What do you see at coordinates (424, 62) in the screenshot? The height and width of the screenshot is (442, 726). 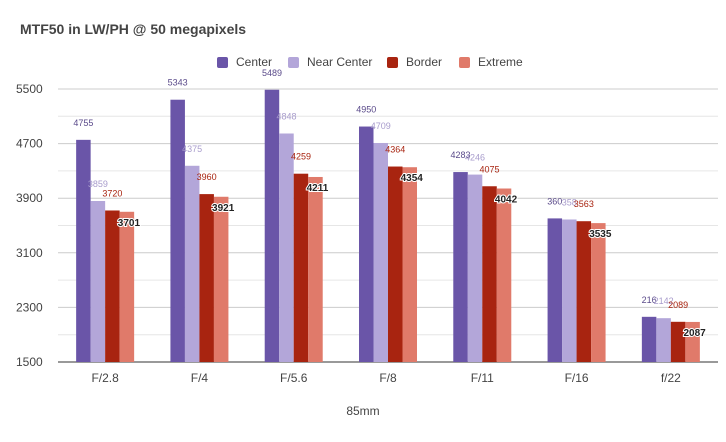 I see `legend-label-border: Border` at bounding box center [424, 62].